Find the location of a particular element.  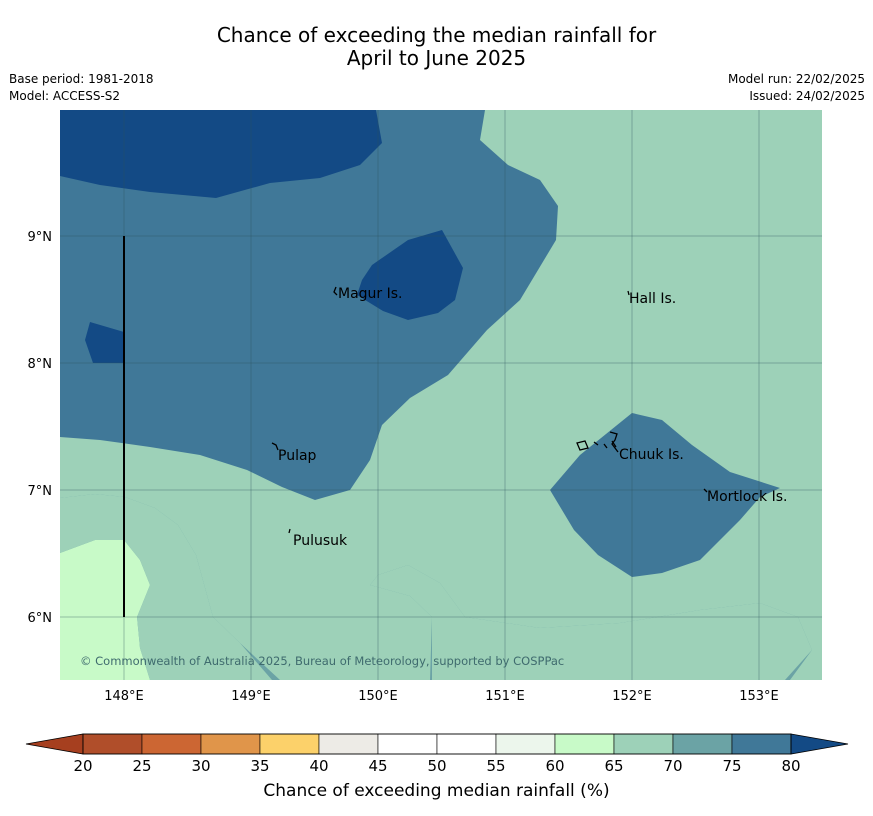

place-hall: Hall Is. is located at coordinates (652, 299).